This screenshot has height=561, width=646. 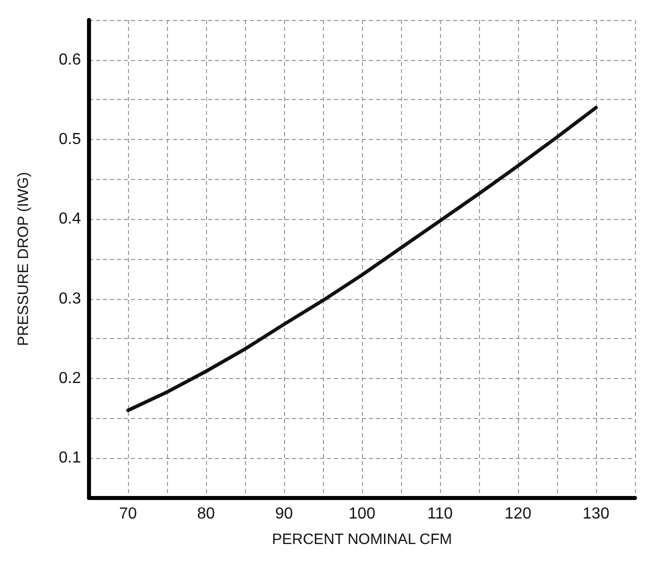 What do you see at coordinates (70, 139) in the screenshot?
I see `y-tick-label: 0.5` at bounding box center [70, 139].